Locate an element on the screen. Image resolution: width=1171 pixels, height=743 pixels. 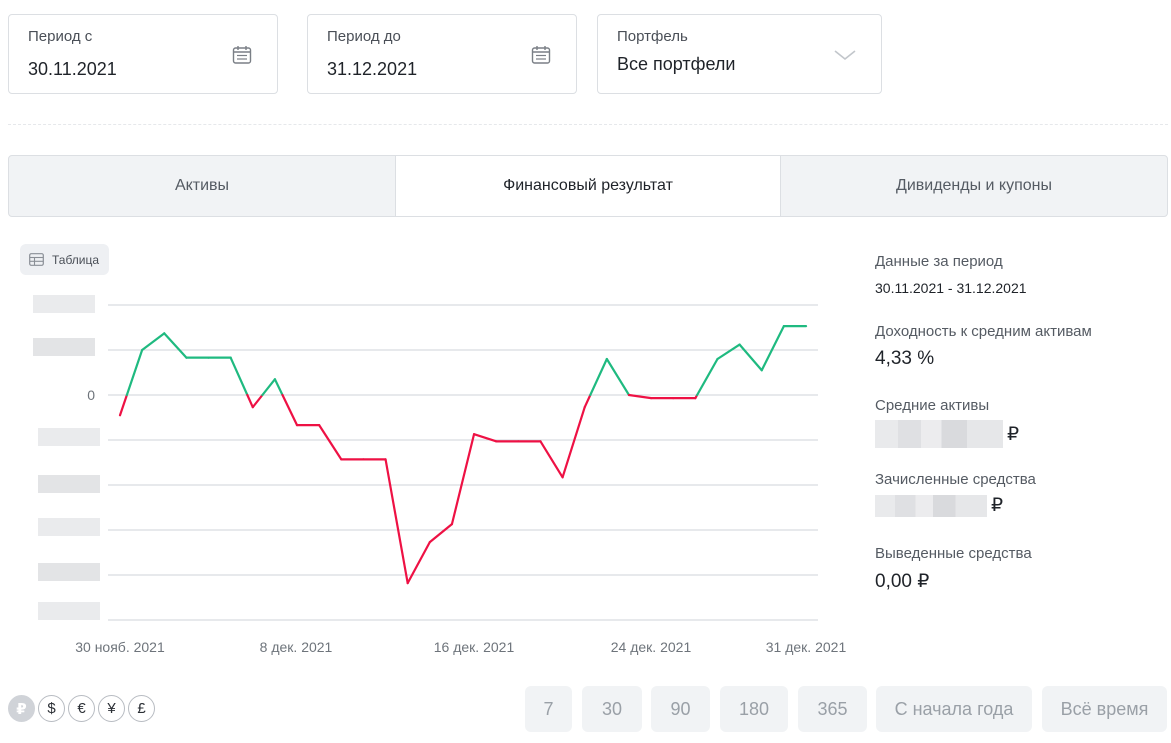
tab-financial-result: Финансовый результат is located at coordinates (588, 186).